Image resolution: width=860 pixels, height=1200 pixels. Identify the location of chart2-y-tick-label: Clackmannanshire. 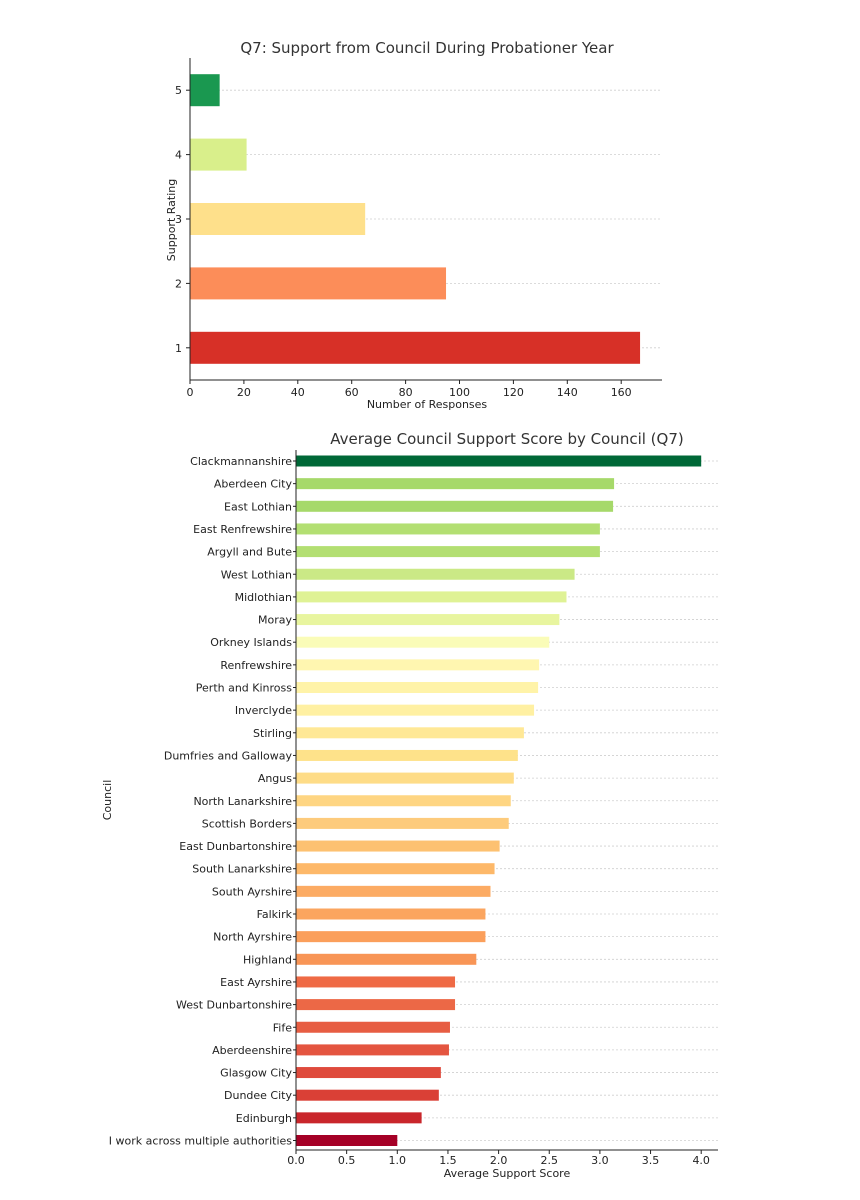
(241, 461).